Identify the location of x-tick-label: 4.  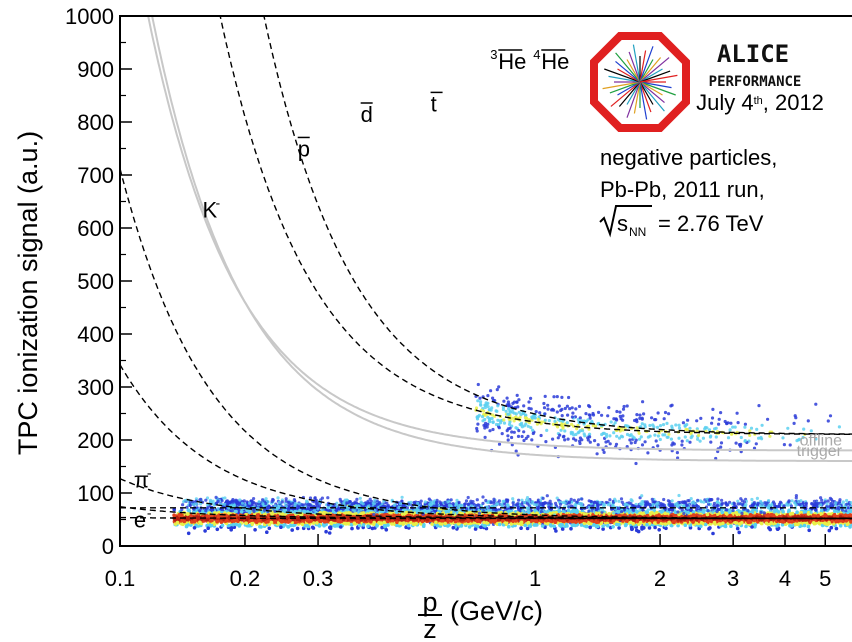
(785, 578).